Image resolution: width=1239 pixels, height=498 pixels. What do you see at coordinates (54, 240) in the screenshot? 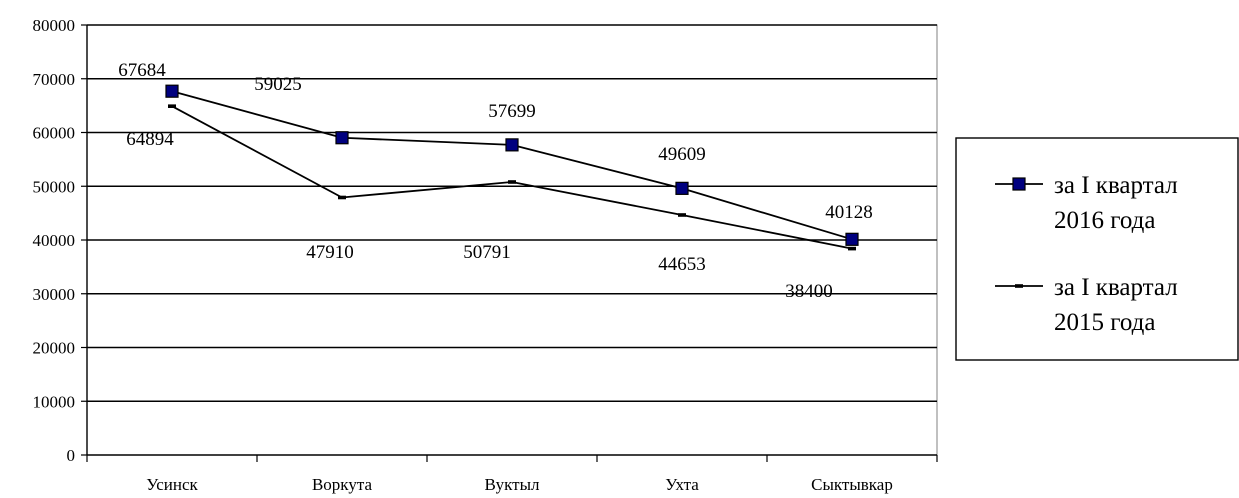
I see `y-tick-label-4: 40000` at bounding box center [54, 240].